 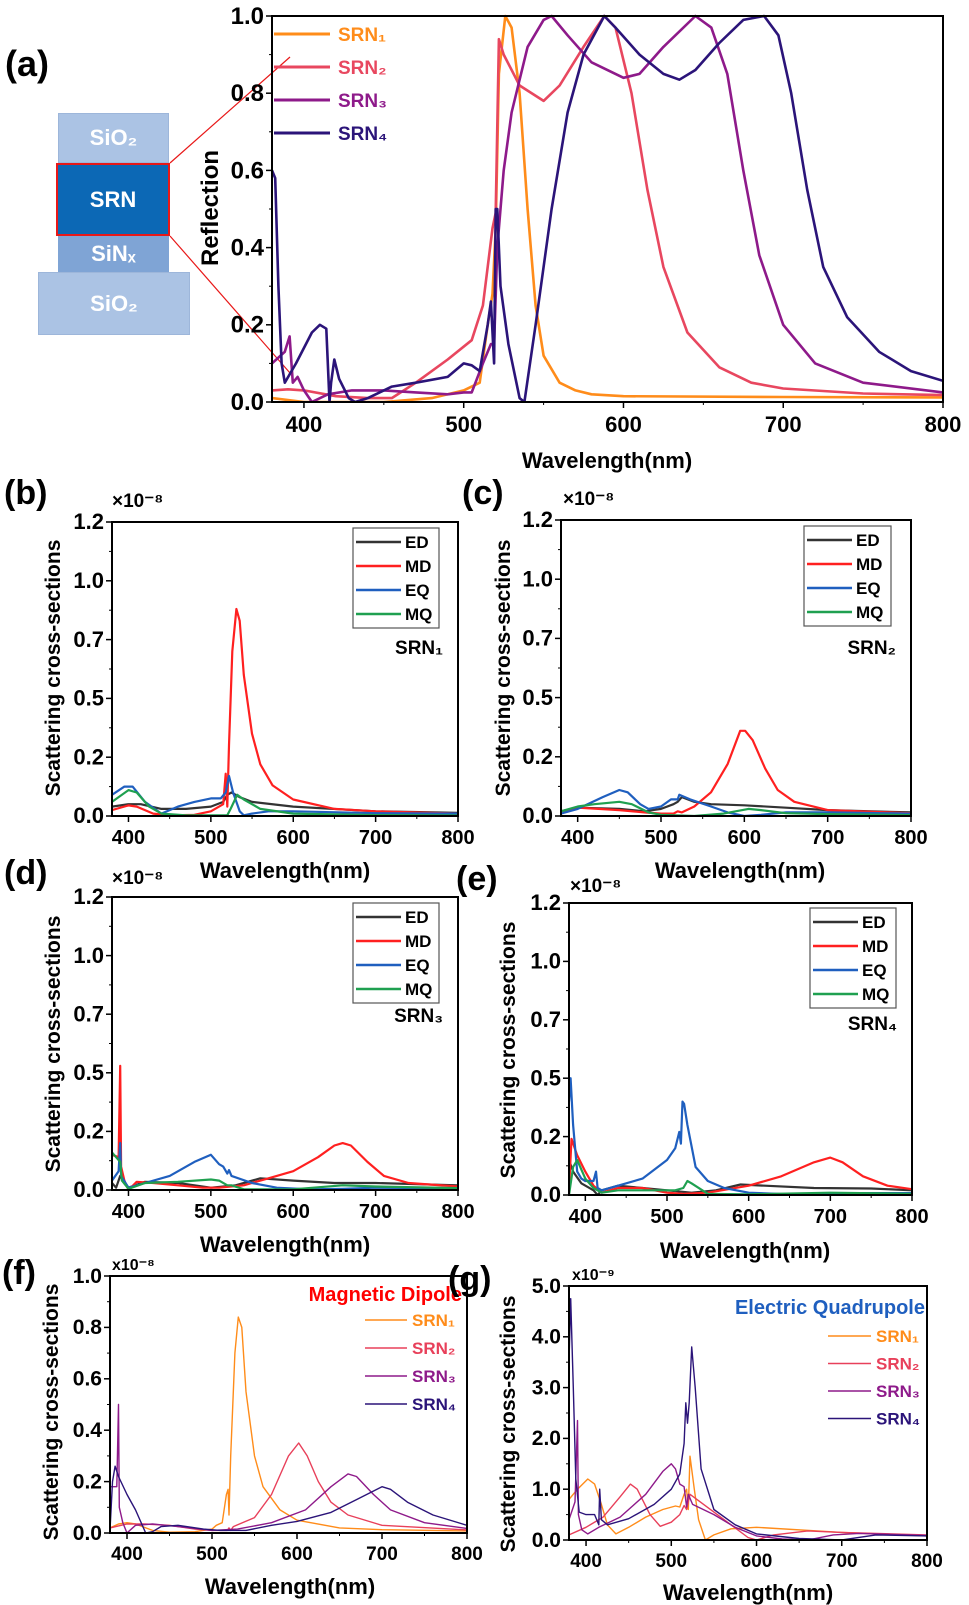 I want to click on sample-annotation: SRN₁, so click(x=419, y=648).